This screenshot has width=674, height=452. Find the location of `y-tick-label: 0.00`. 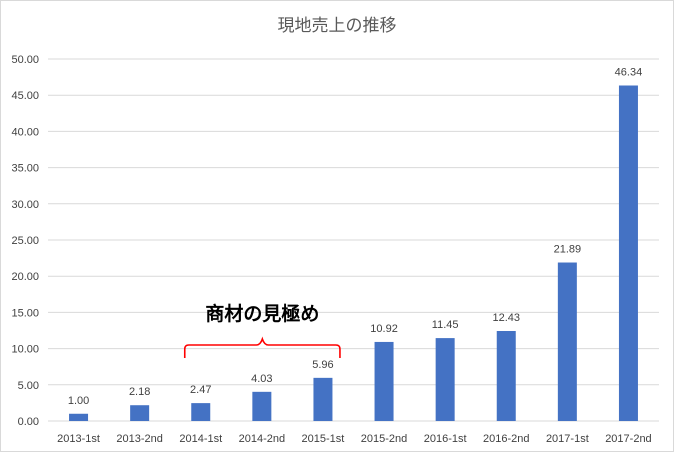

y-tick-label: 0.00 is located at coordinates (28, 422).